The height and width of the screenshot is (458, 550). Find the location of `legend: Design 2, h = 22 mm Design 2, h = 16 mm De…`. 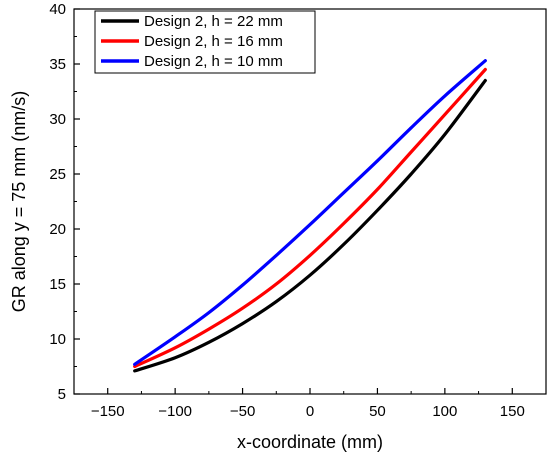

legend: Design 2, h = 22 mm Design 2, h = 16 mm De… is located at coordinates (205, 42).